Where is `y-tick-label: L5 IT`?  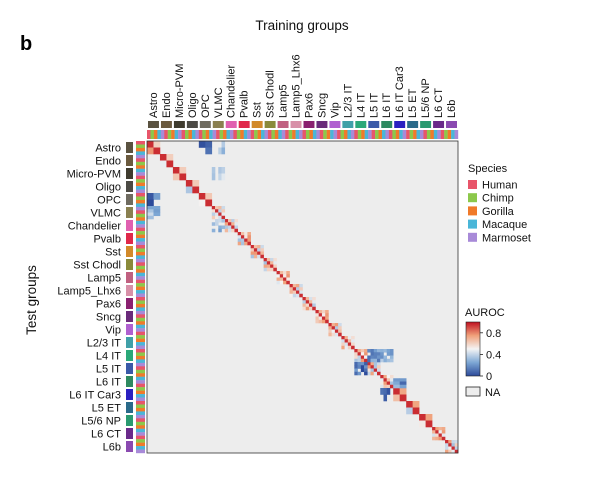 y-tick-label: L5 IT is located at coordinates (108, 370).